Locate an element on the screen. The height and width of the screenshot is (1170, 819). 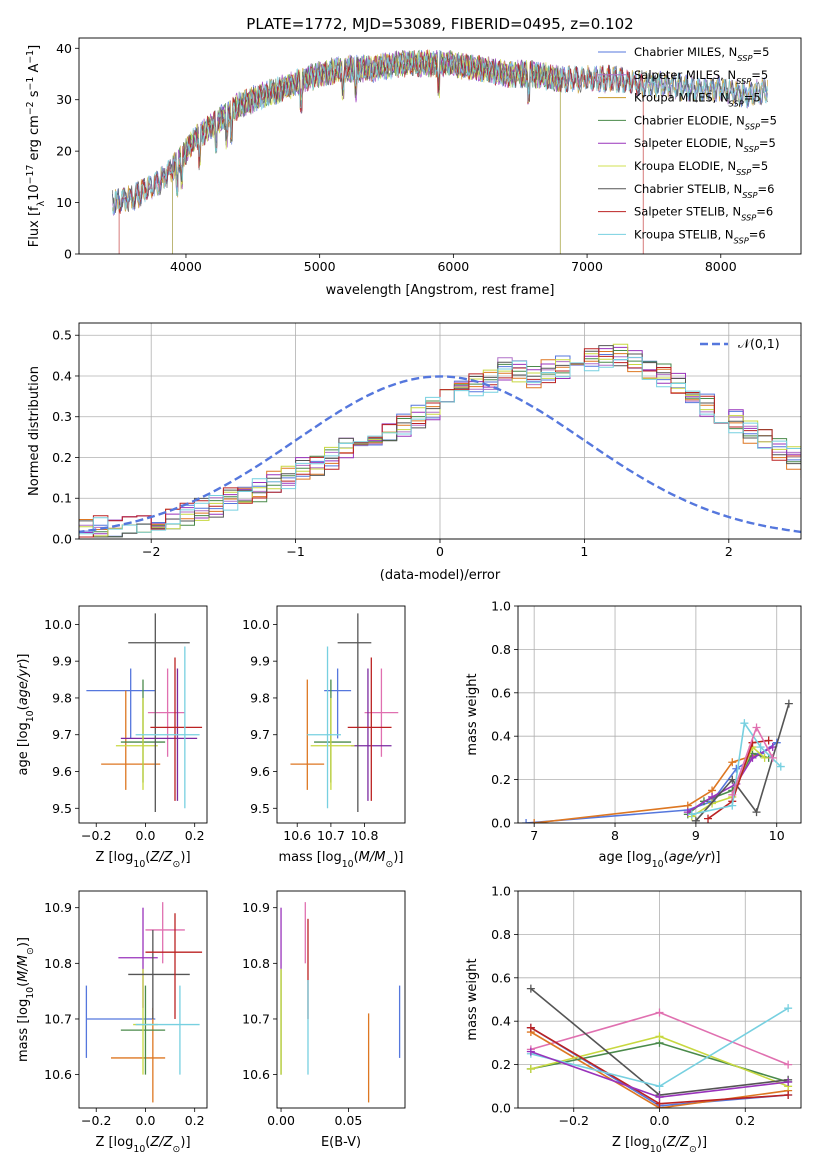
y-tick-label: 10.9 is located at coordinates (58, 907).